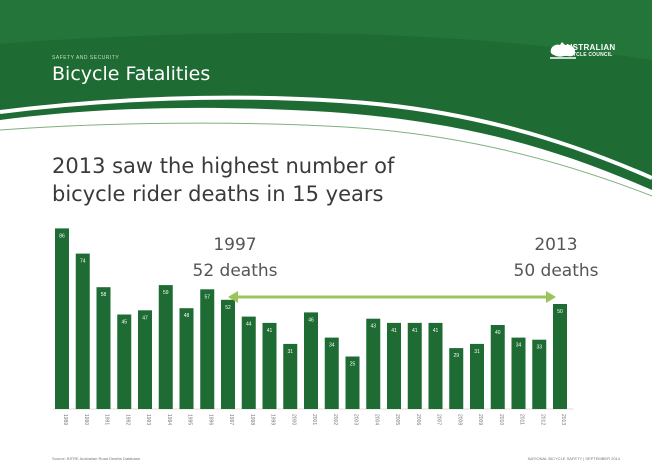  What do you see at coordinates (273, 419) in the screenshot?
I see `tick-label-1999: 1999` at bounding box center [273, 419].